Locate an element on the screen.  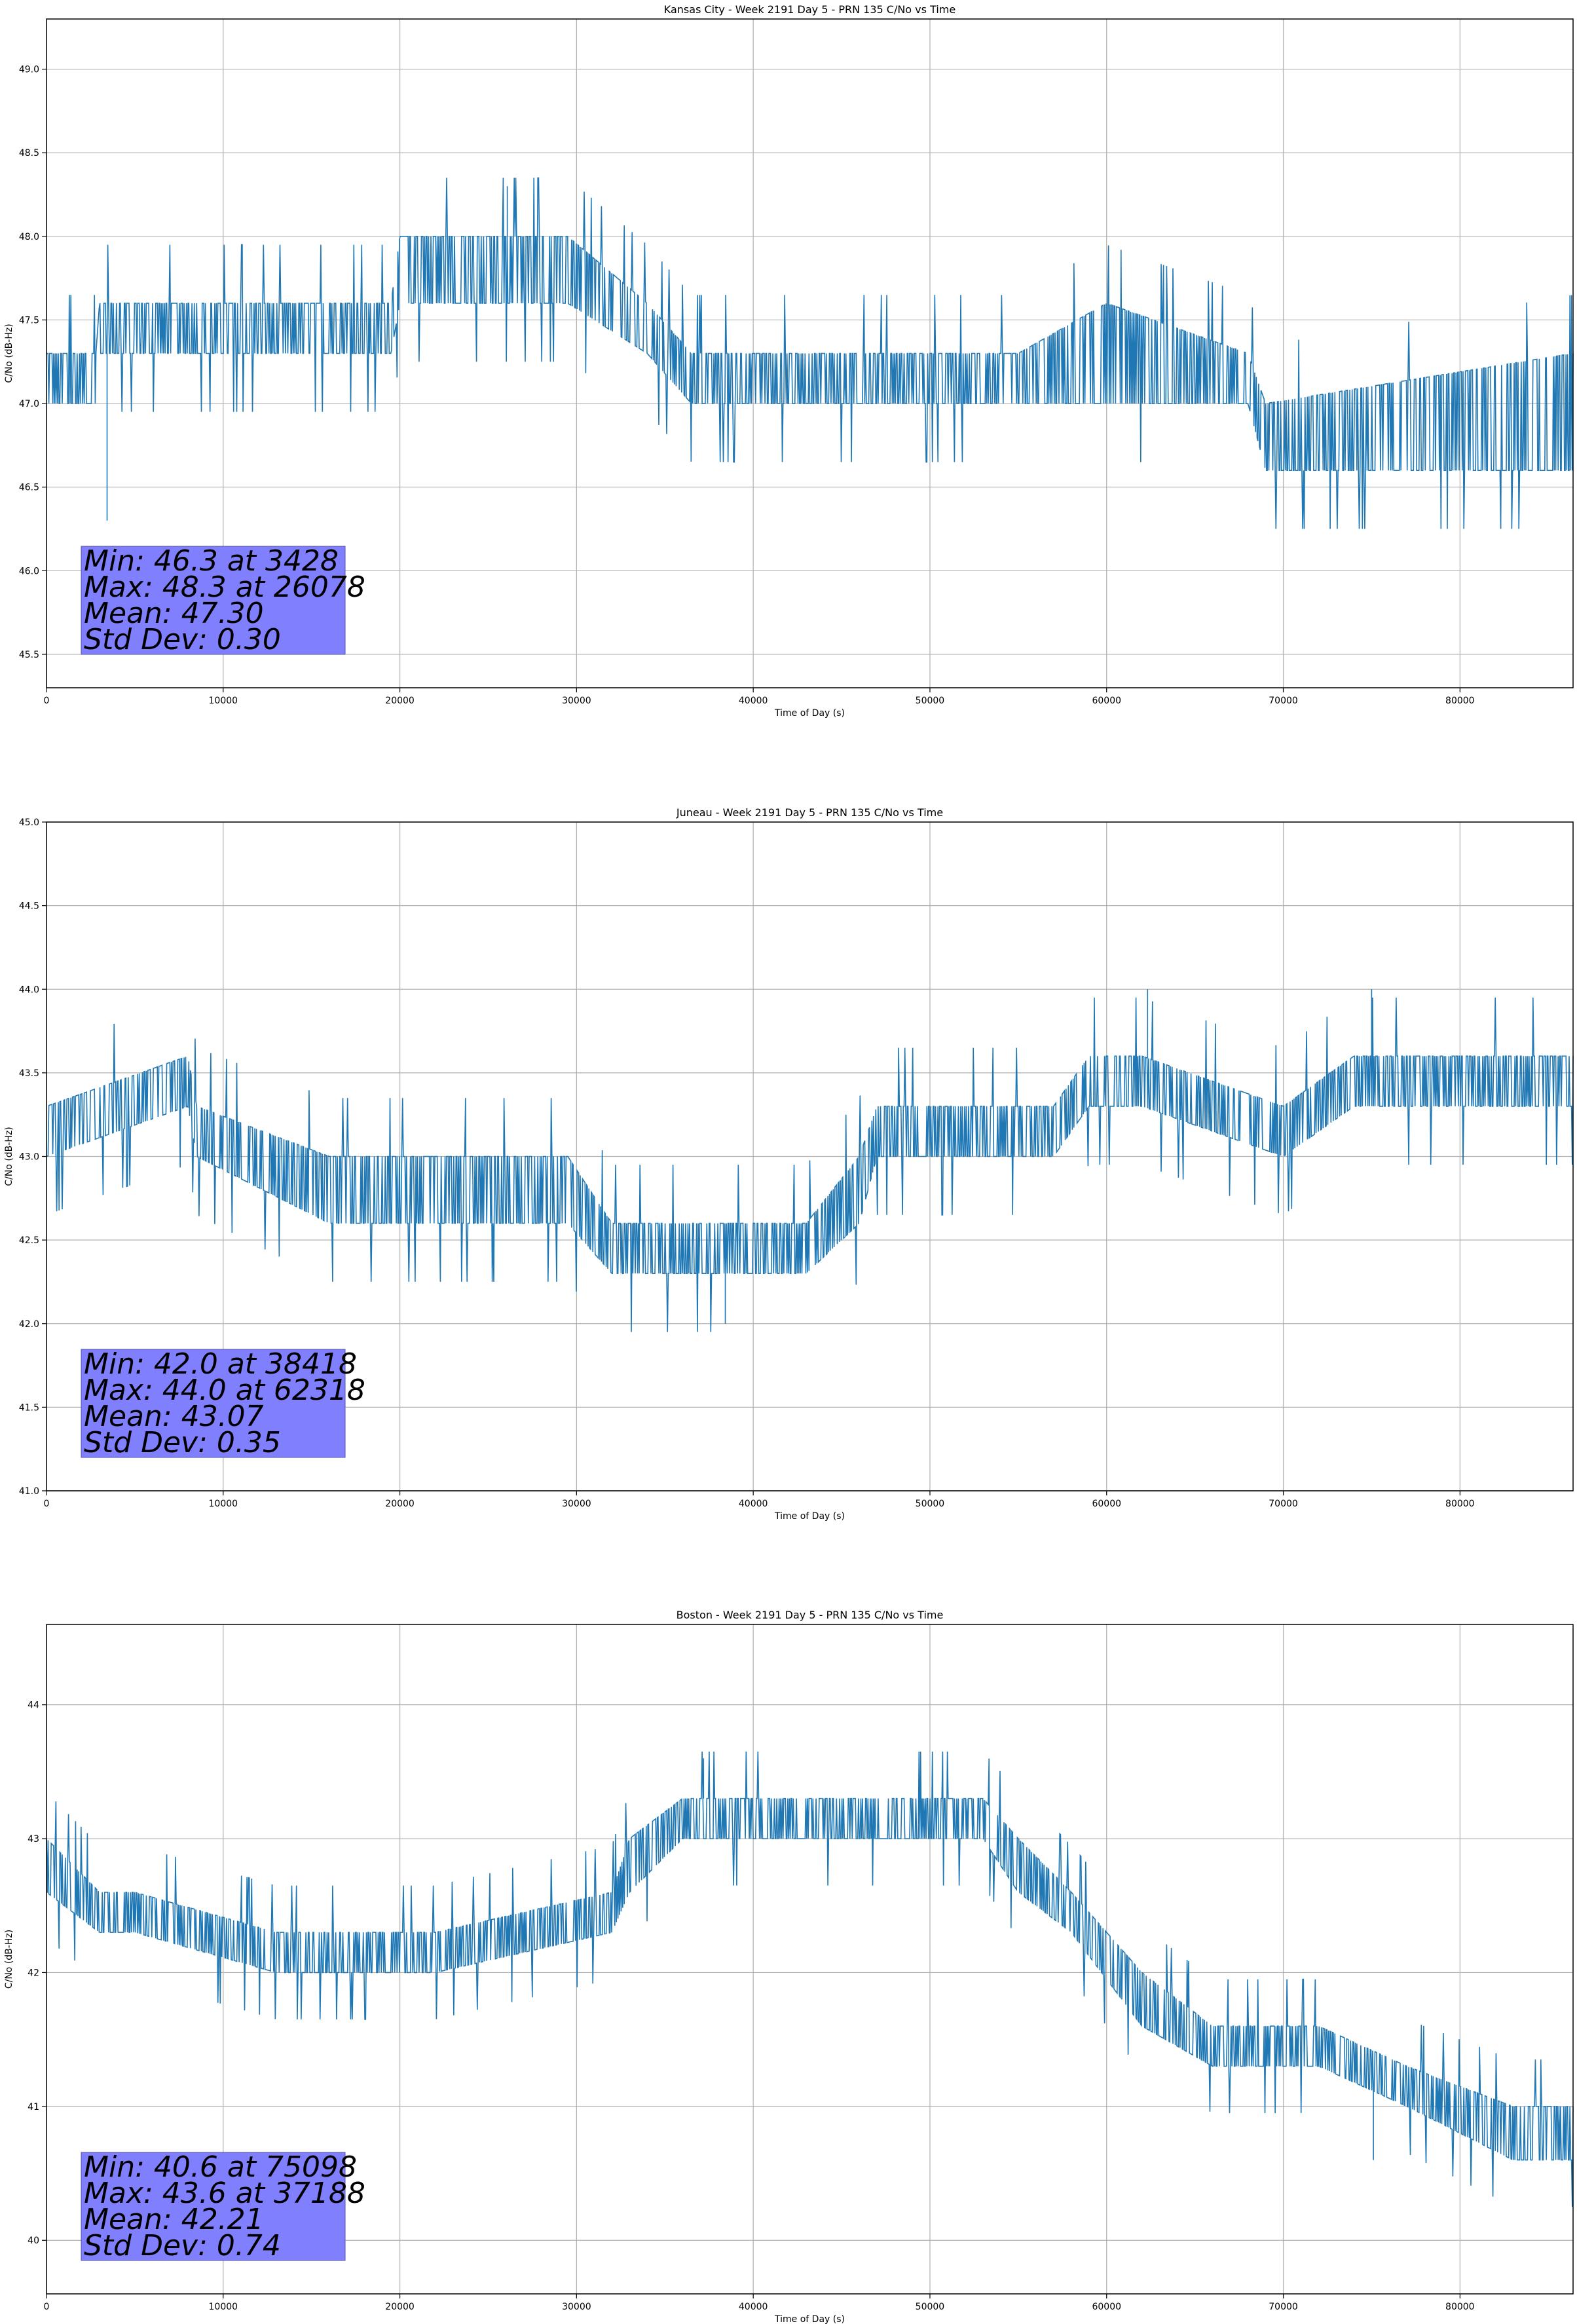
y-tick-label: 41.5 is located at coordinates (29, 1407).